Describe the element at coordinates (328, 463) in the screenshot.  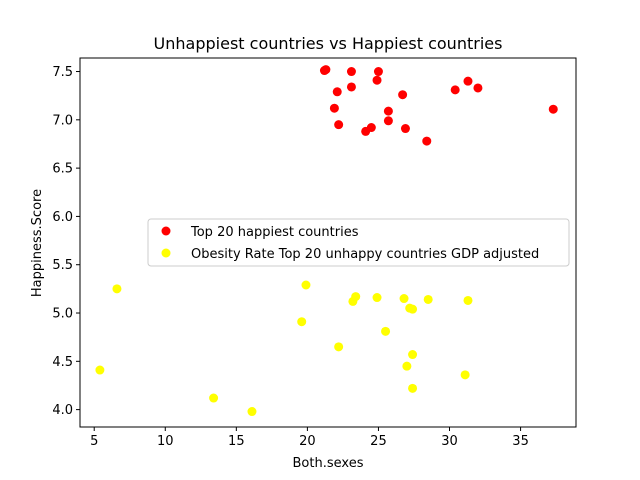
I see `x-axis-label: Both.sexes` at that location.